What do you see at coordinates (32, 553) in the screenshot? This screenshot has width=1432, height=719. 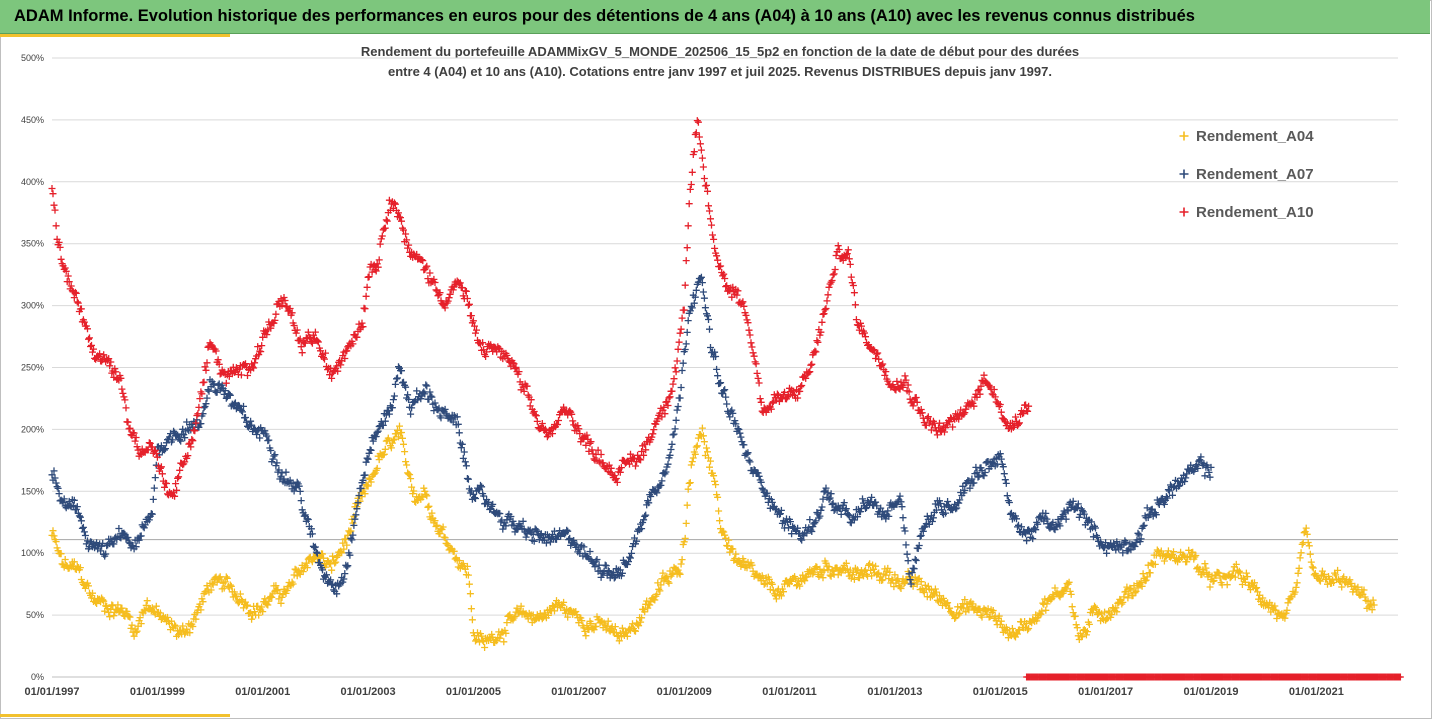 I see `y-tick-label: 100%` at bounding box center [32, 553].